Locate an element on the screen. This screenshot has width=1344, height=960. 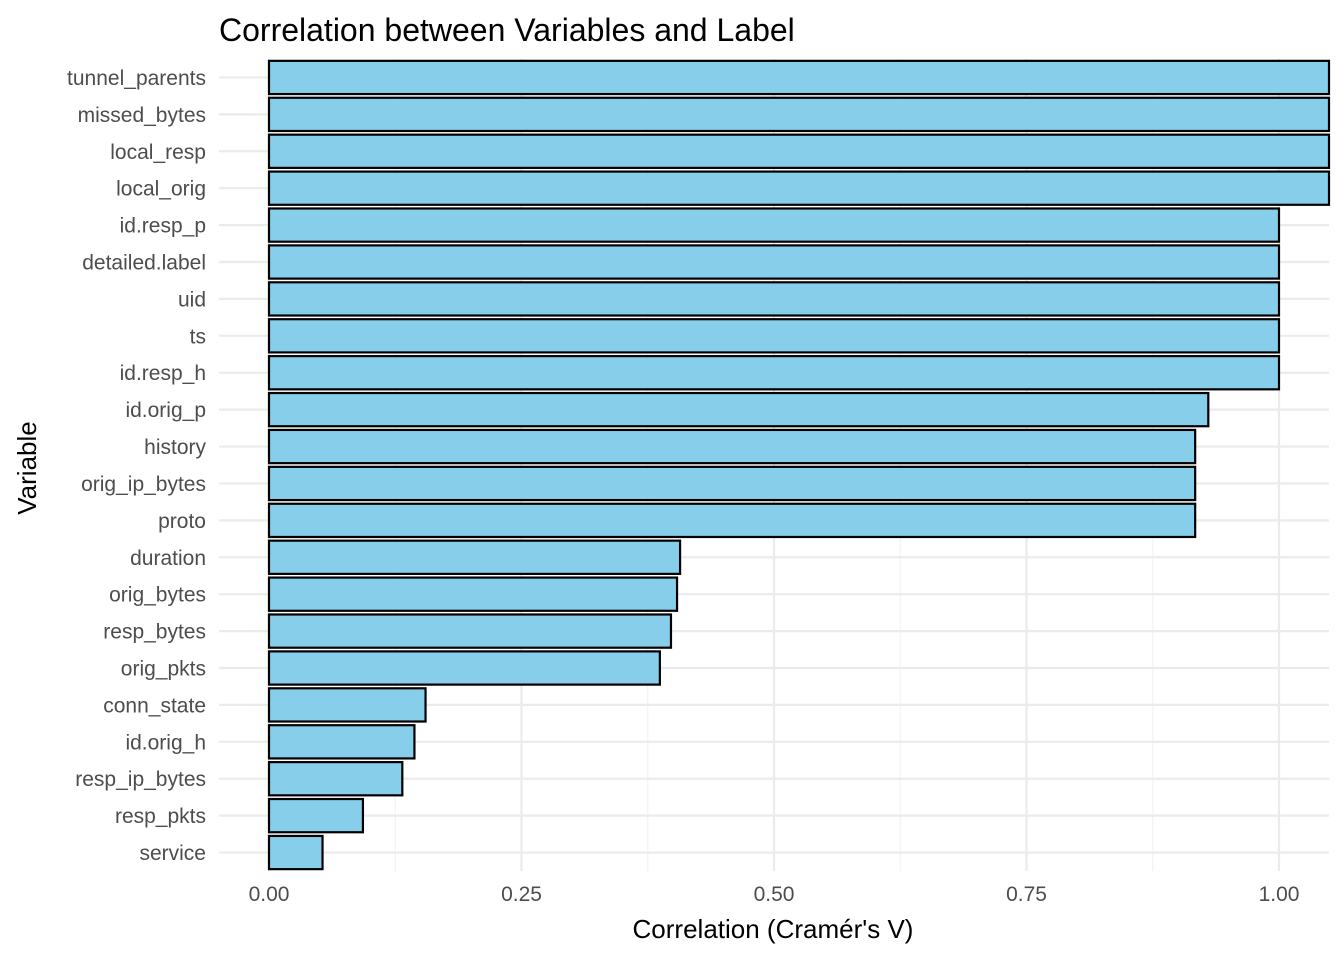
bar-resp-pkts is located at coordinates (316, 815).